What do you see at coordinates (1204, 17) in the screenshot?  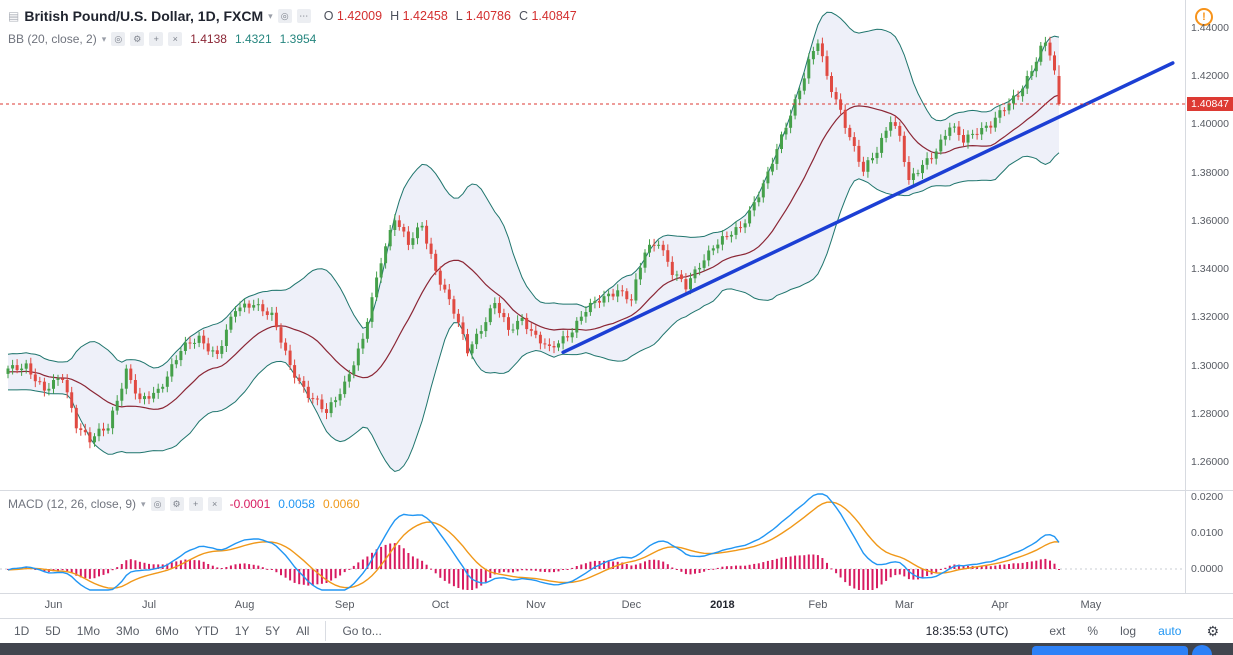 I see `alert-warning-icon: !` at bounding box center [1204, 17].